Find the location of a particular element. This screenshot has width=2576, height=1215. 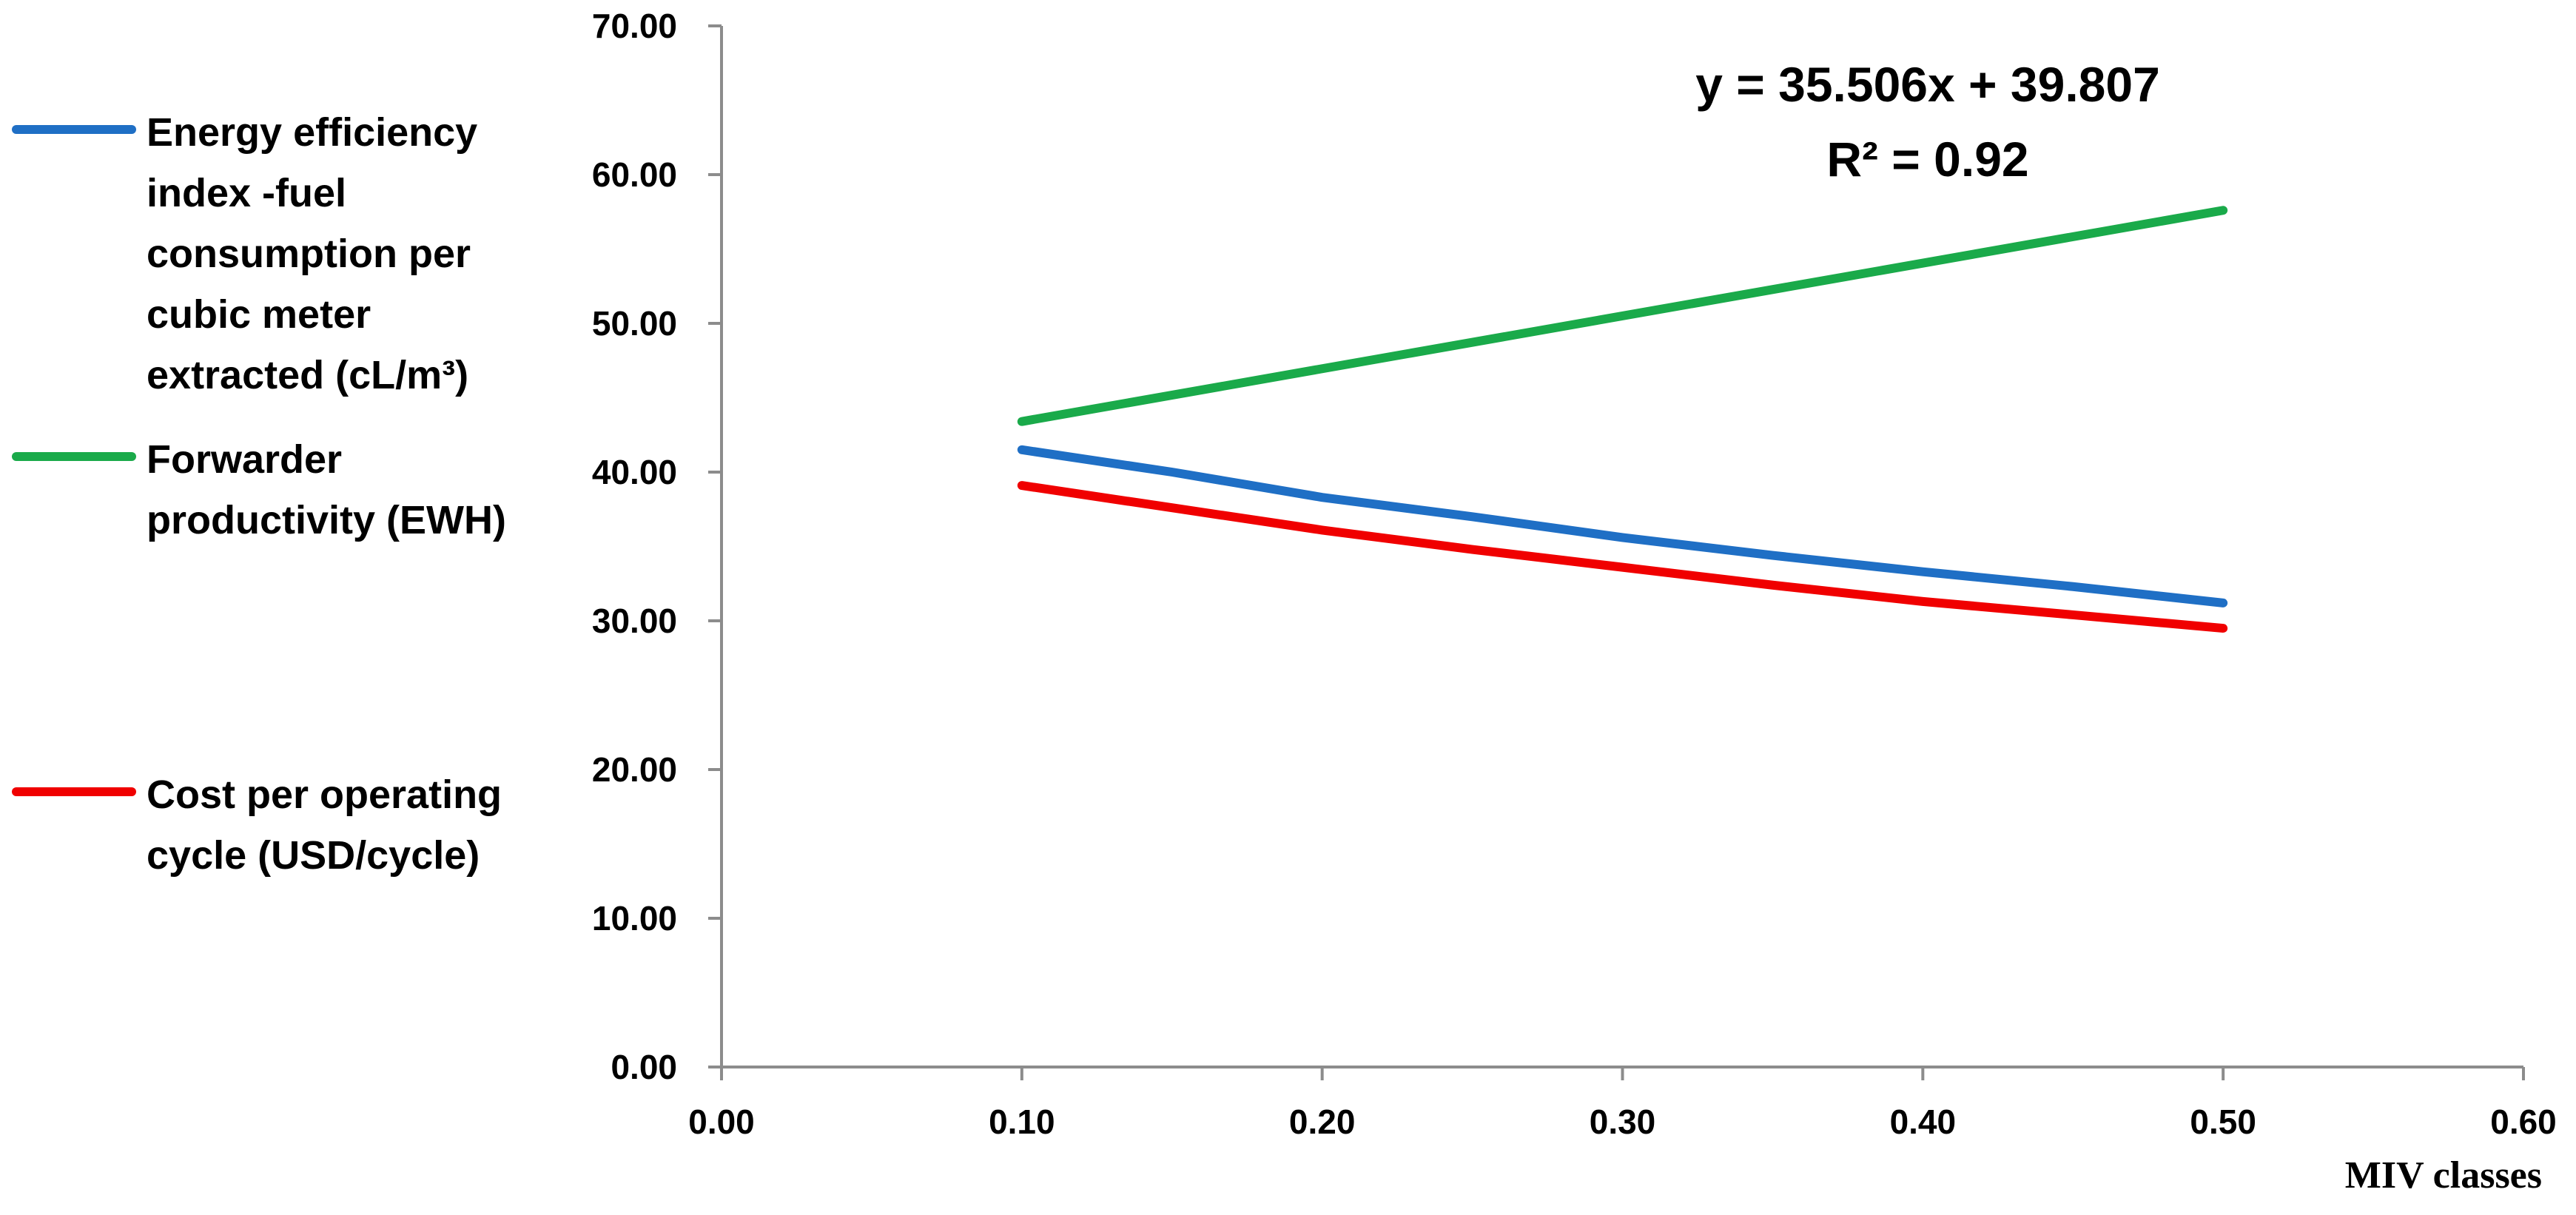

trendline-annotation: y = 35.506x + 39.807 is located at coordinates (1927, 84).